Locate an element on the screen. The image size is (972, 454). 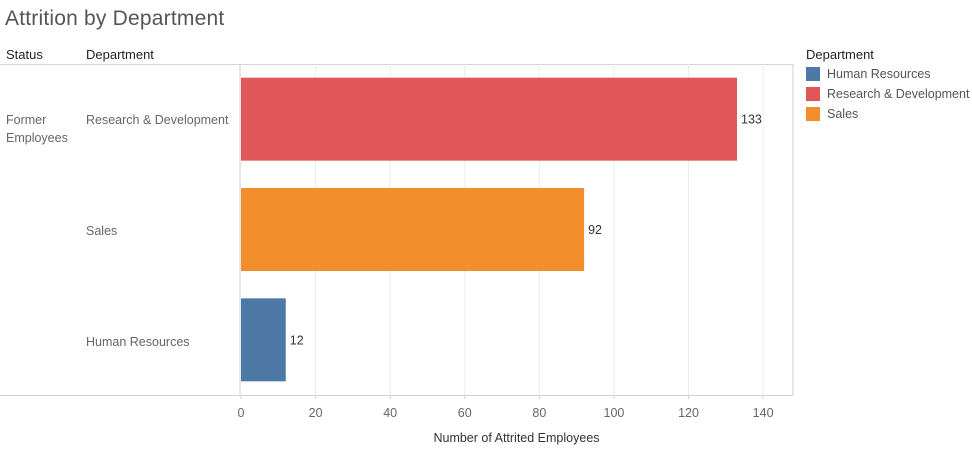
status-value: Former Employees is located at coordinates (37, 129).